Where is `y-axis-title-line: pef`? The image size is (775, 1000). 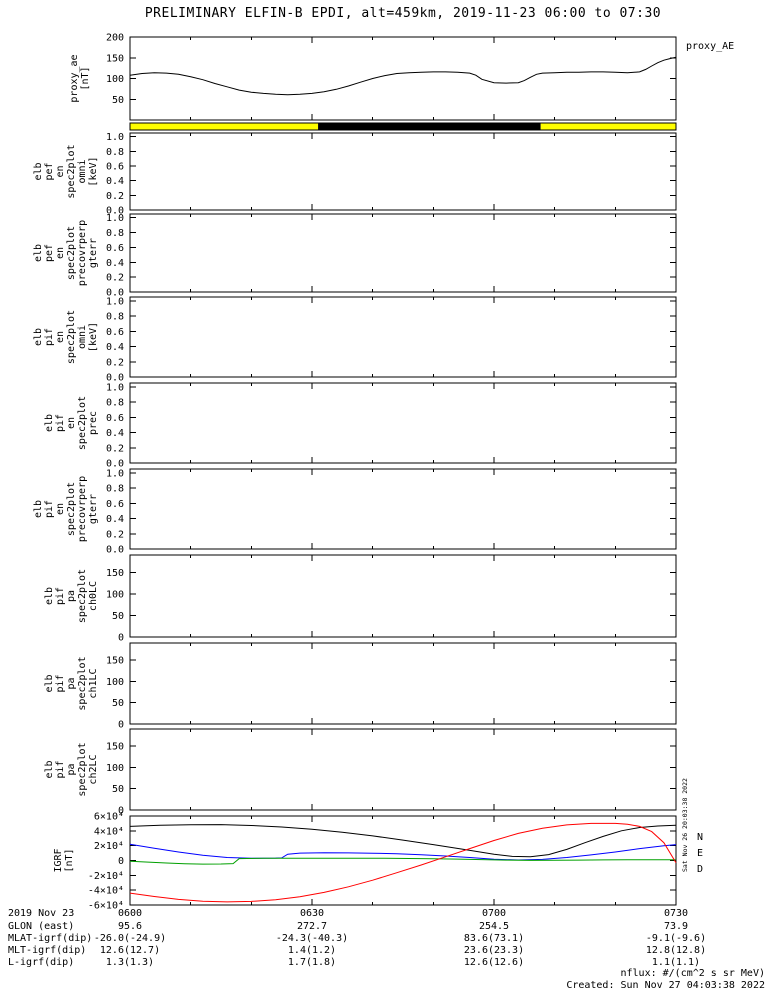 y-axis-title-line: pef is located at coordinates (49, 171).